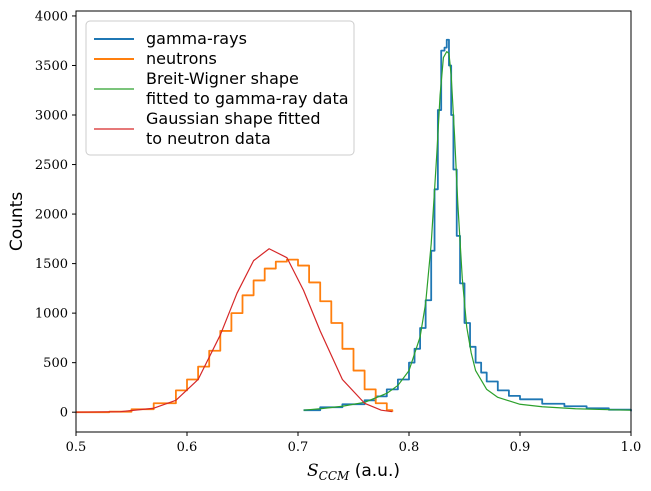 The image size is (651, 491). What do you see at coordinates (409, 447) in the screenshot?
I see `x-tick-label: 0.8` at bounding box center [409, 447].